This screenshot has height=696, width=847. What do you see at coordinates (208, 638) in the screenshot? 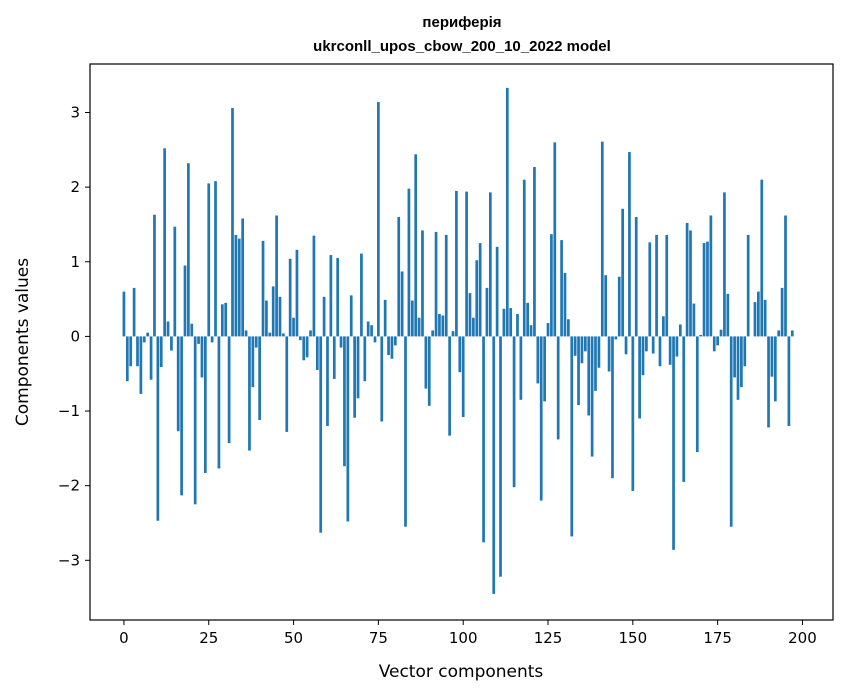
I see `x-tick-label: 25` at bounding box center [208, 638].